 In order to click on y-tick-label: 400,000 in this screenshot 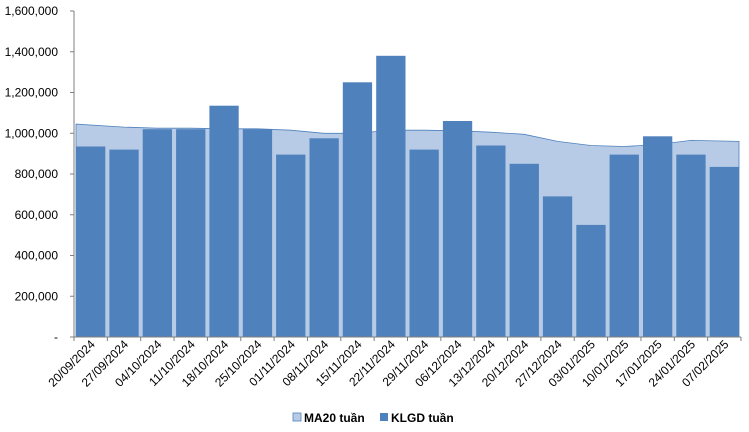, I will do `click(37, 256)`.